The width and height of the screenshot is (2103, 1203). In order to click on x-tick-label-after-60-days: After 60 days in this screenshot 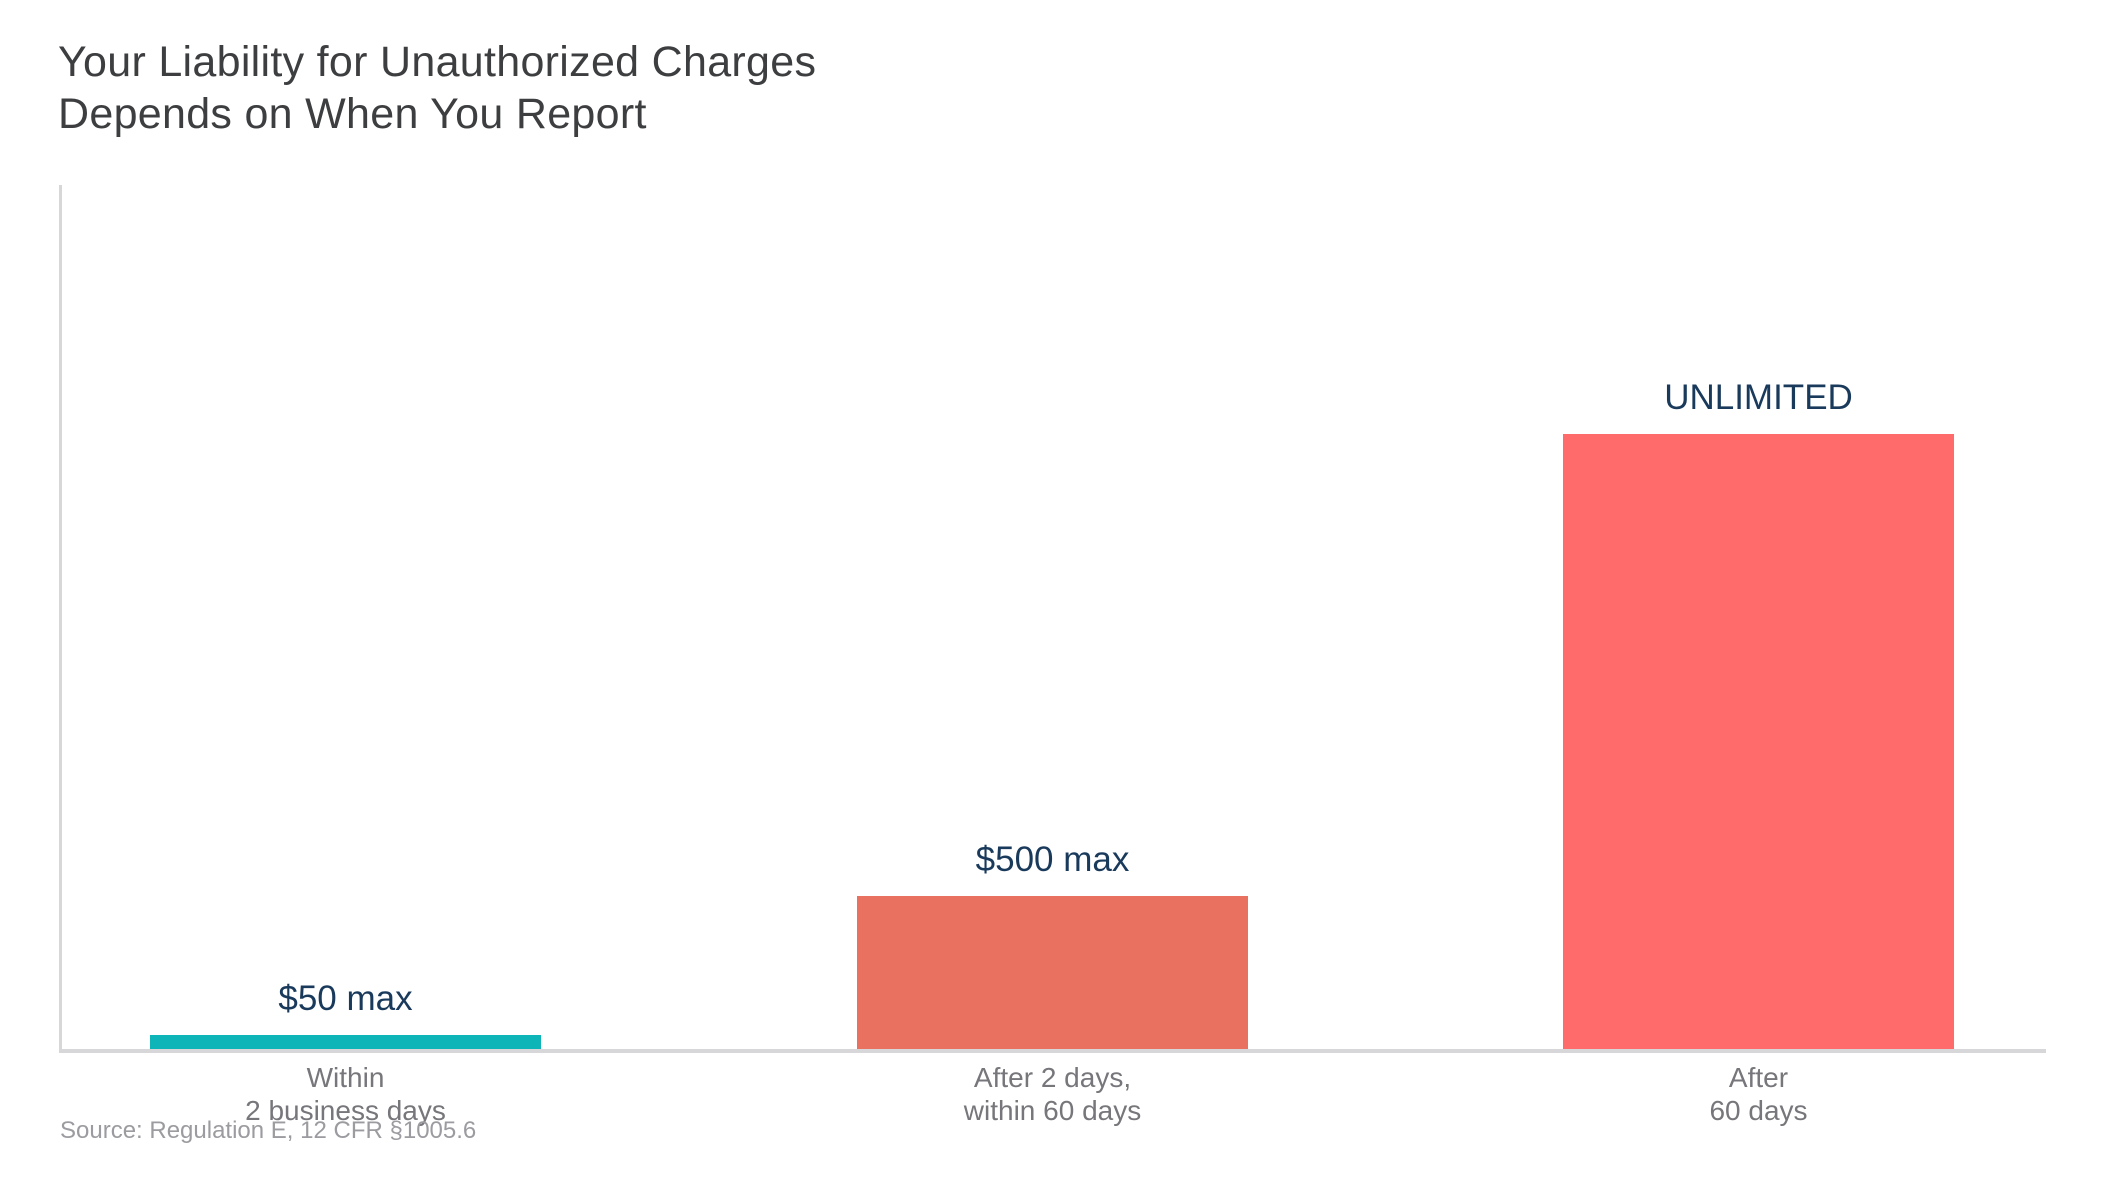, I will do `click(1758, 1094)`.